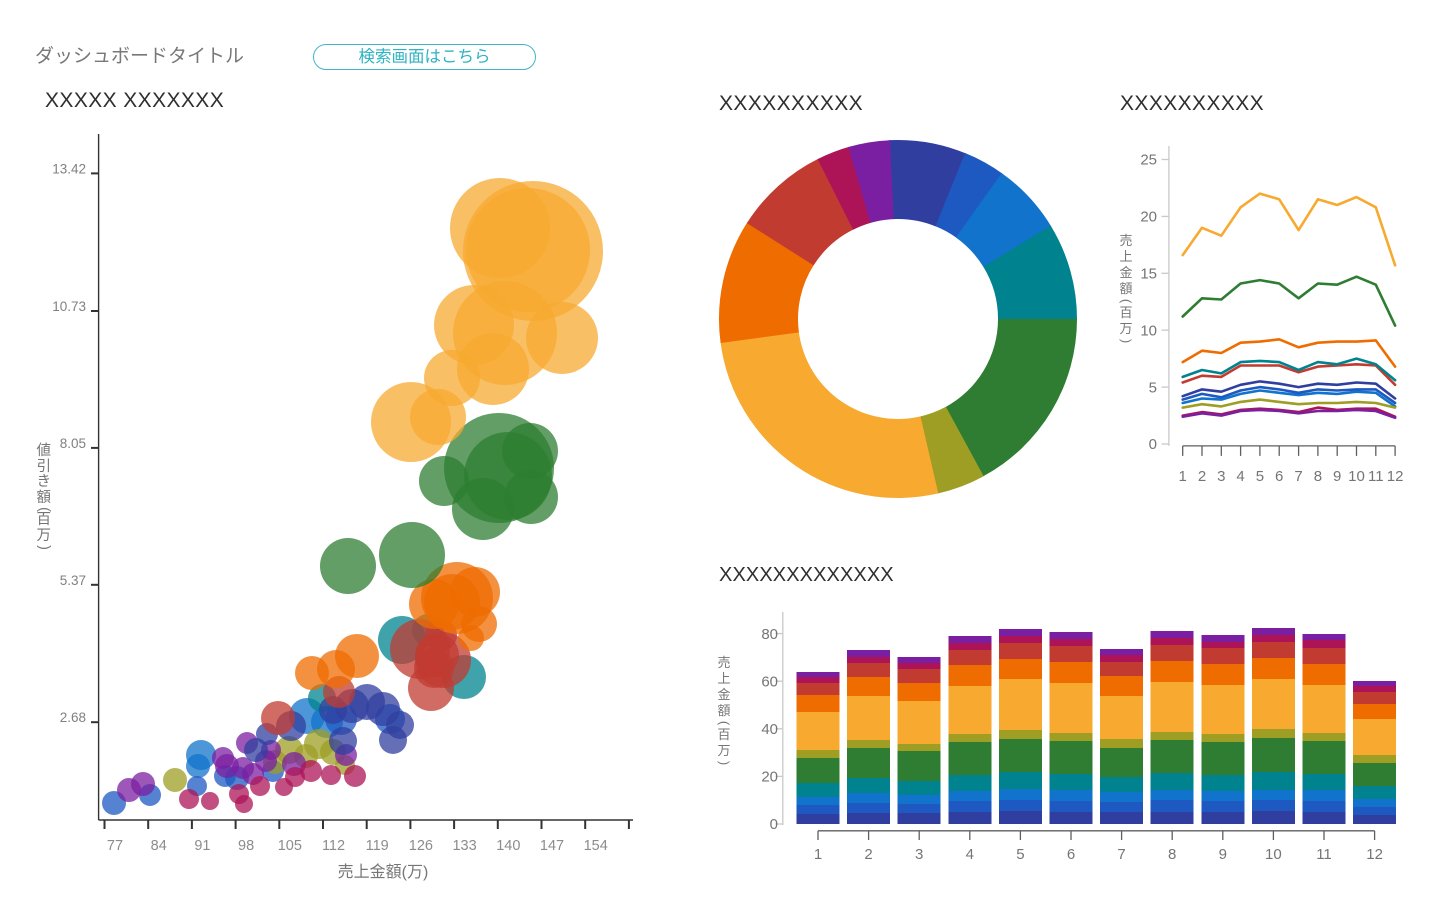  Describe the element at coordinates (508, 846) in the screenshot. I see `svg-text: 140` at that location.